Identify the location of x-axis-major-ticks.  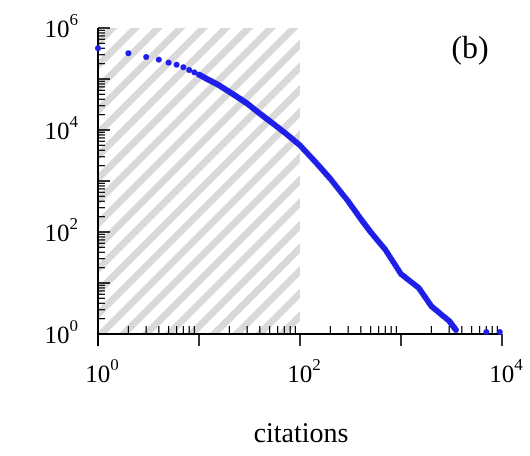
(300, 340).